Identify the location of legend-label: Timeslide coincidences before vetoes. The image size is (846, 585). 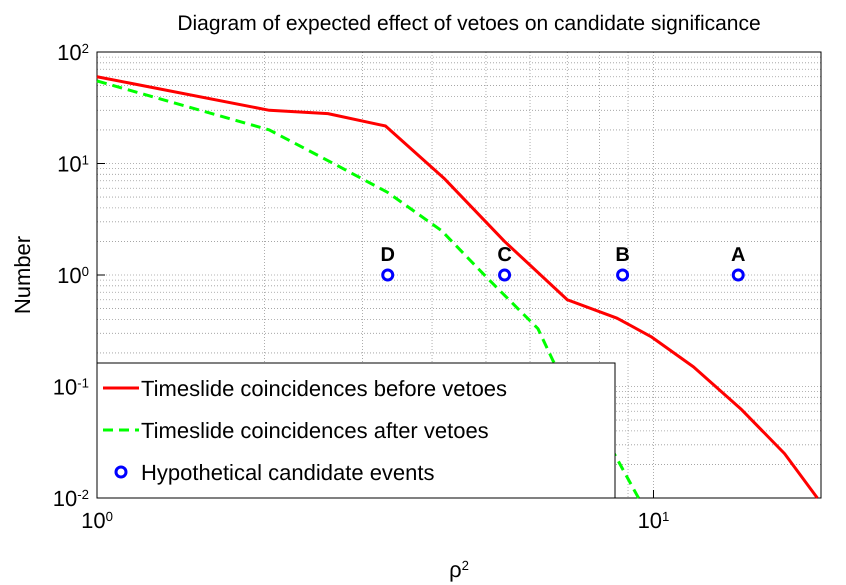
(324, 388).